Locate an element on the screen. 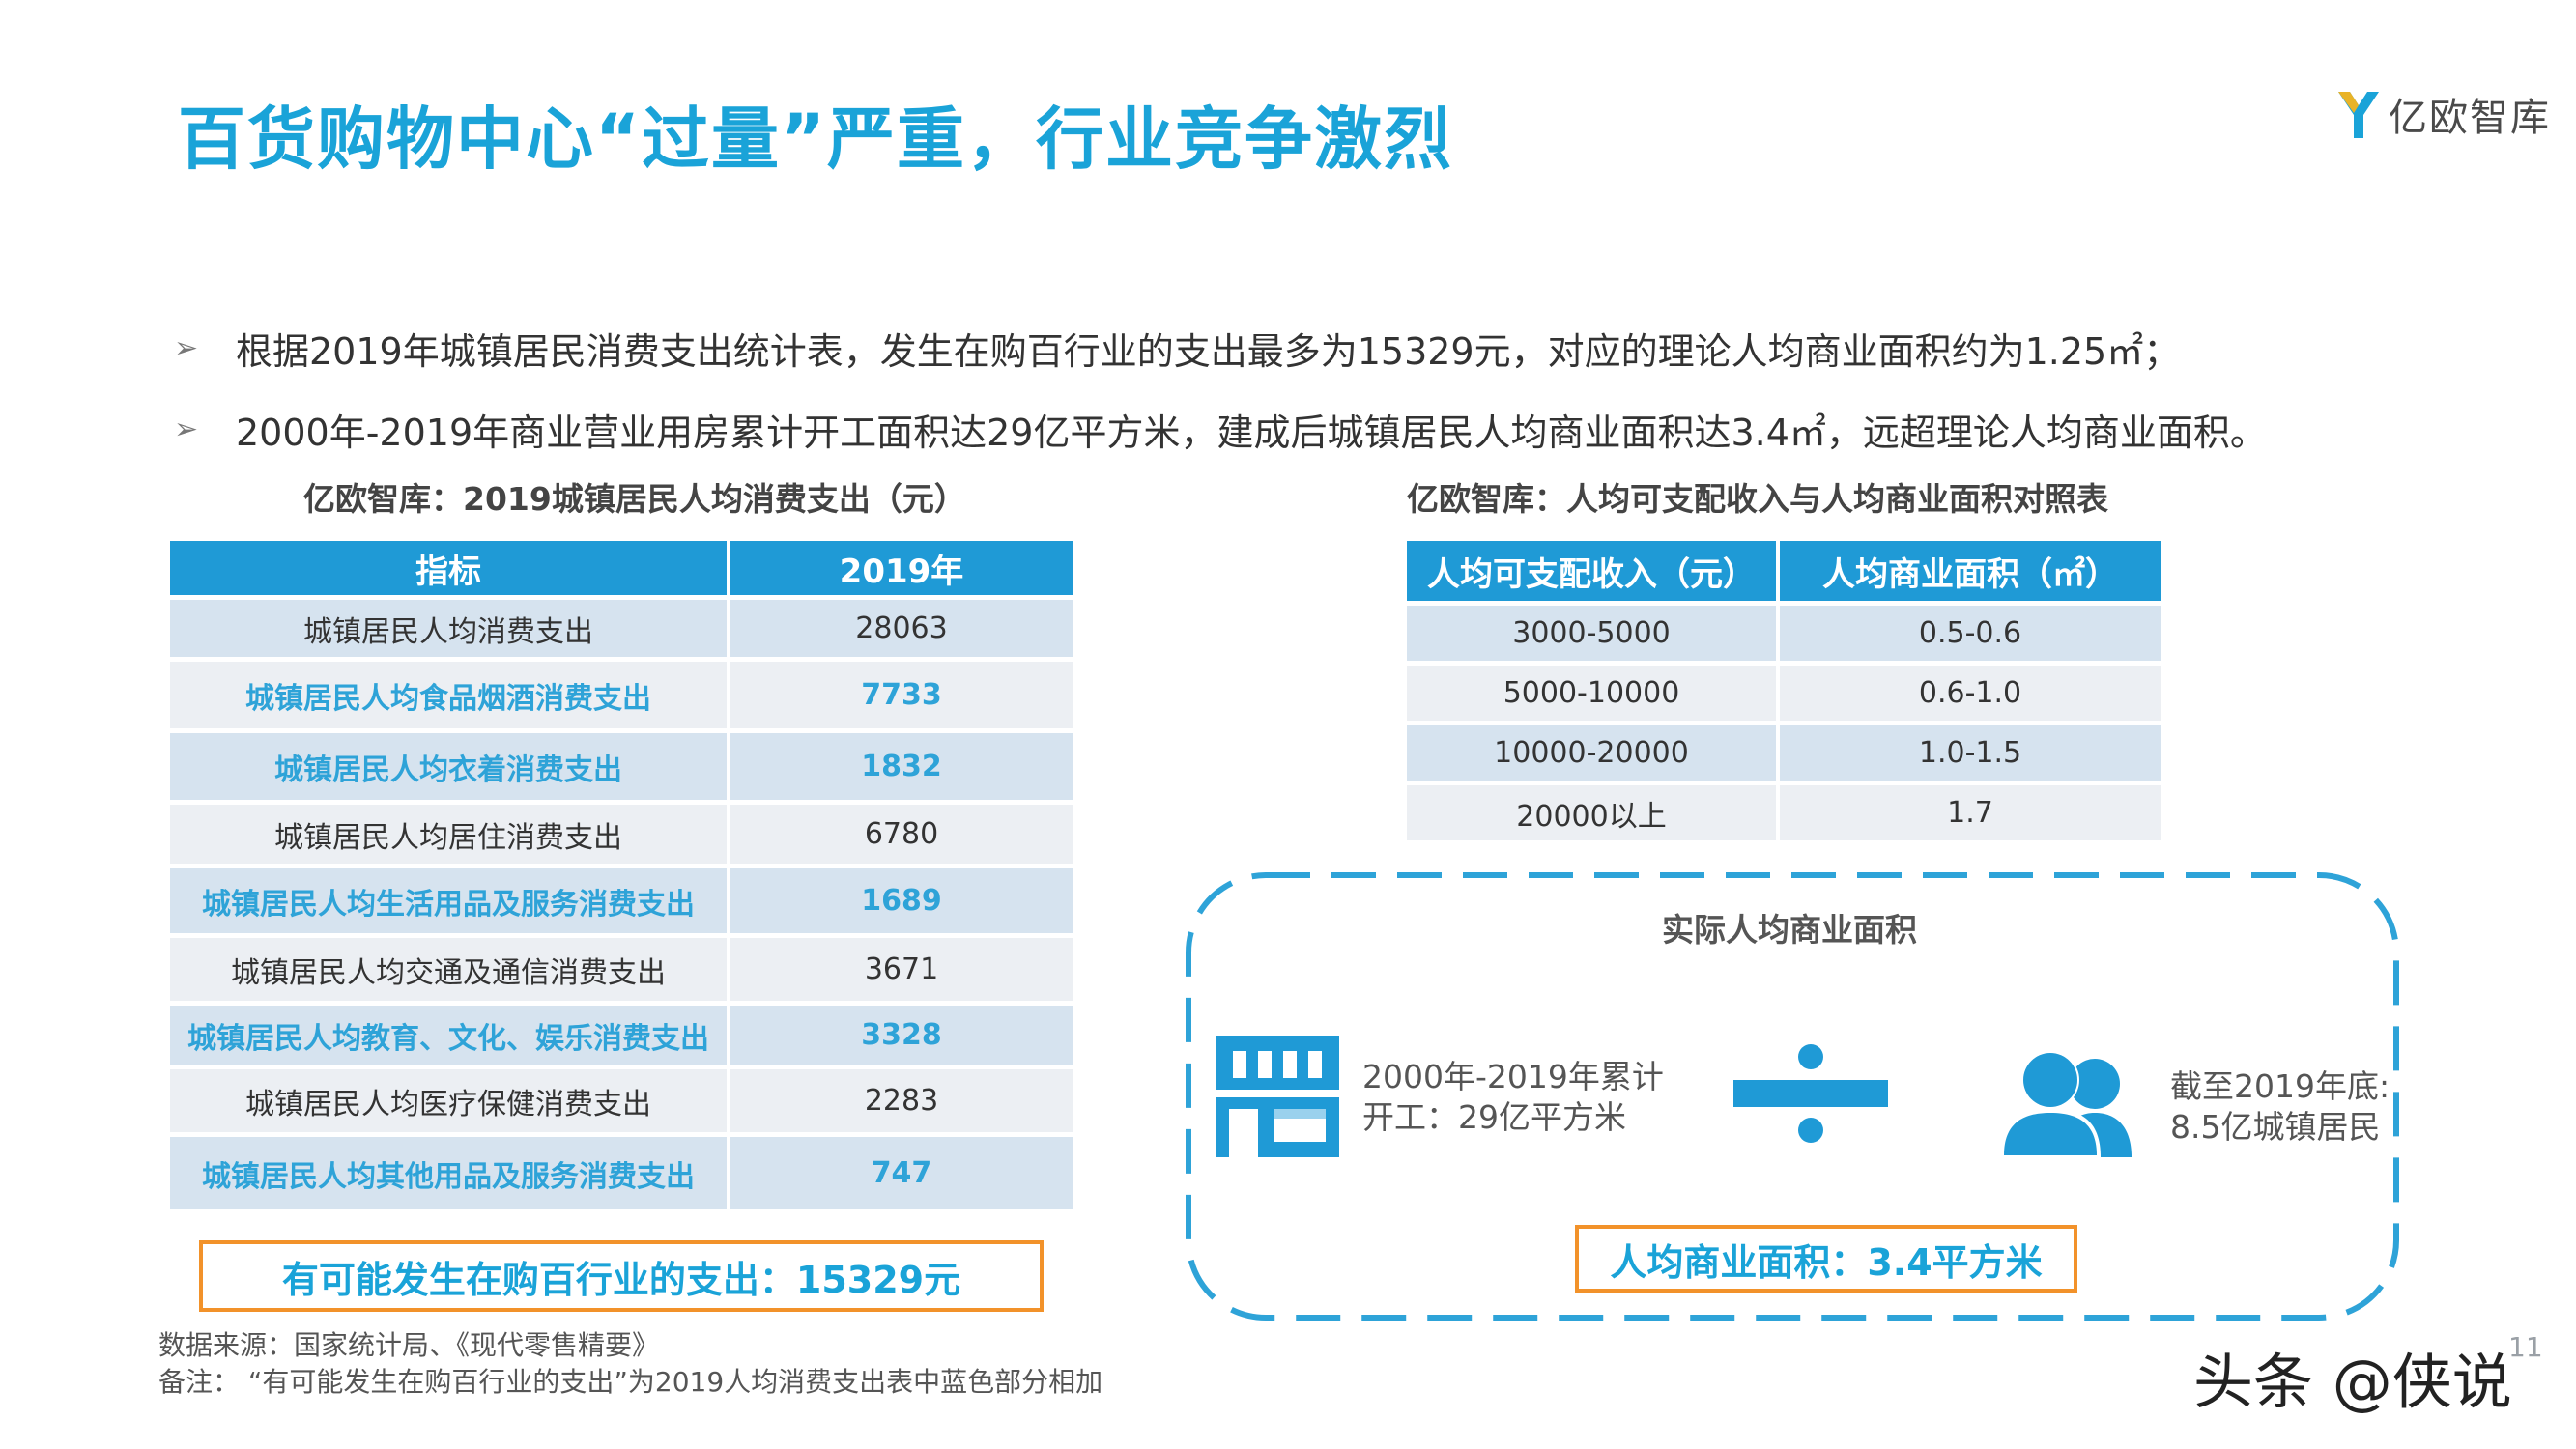 This screenshot has width=2576, height=1449. dashed-frame is located at coordinates (1793, 1096).